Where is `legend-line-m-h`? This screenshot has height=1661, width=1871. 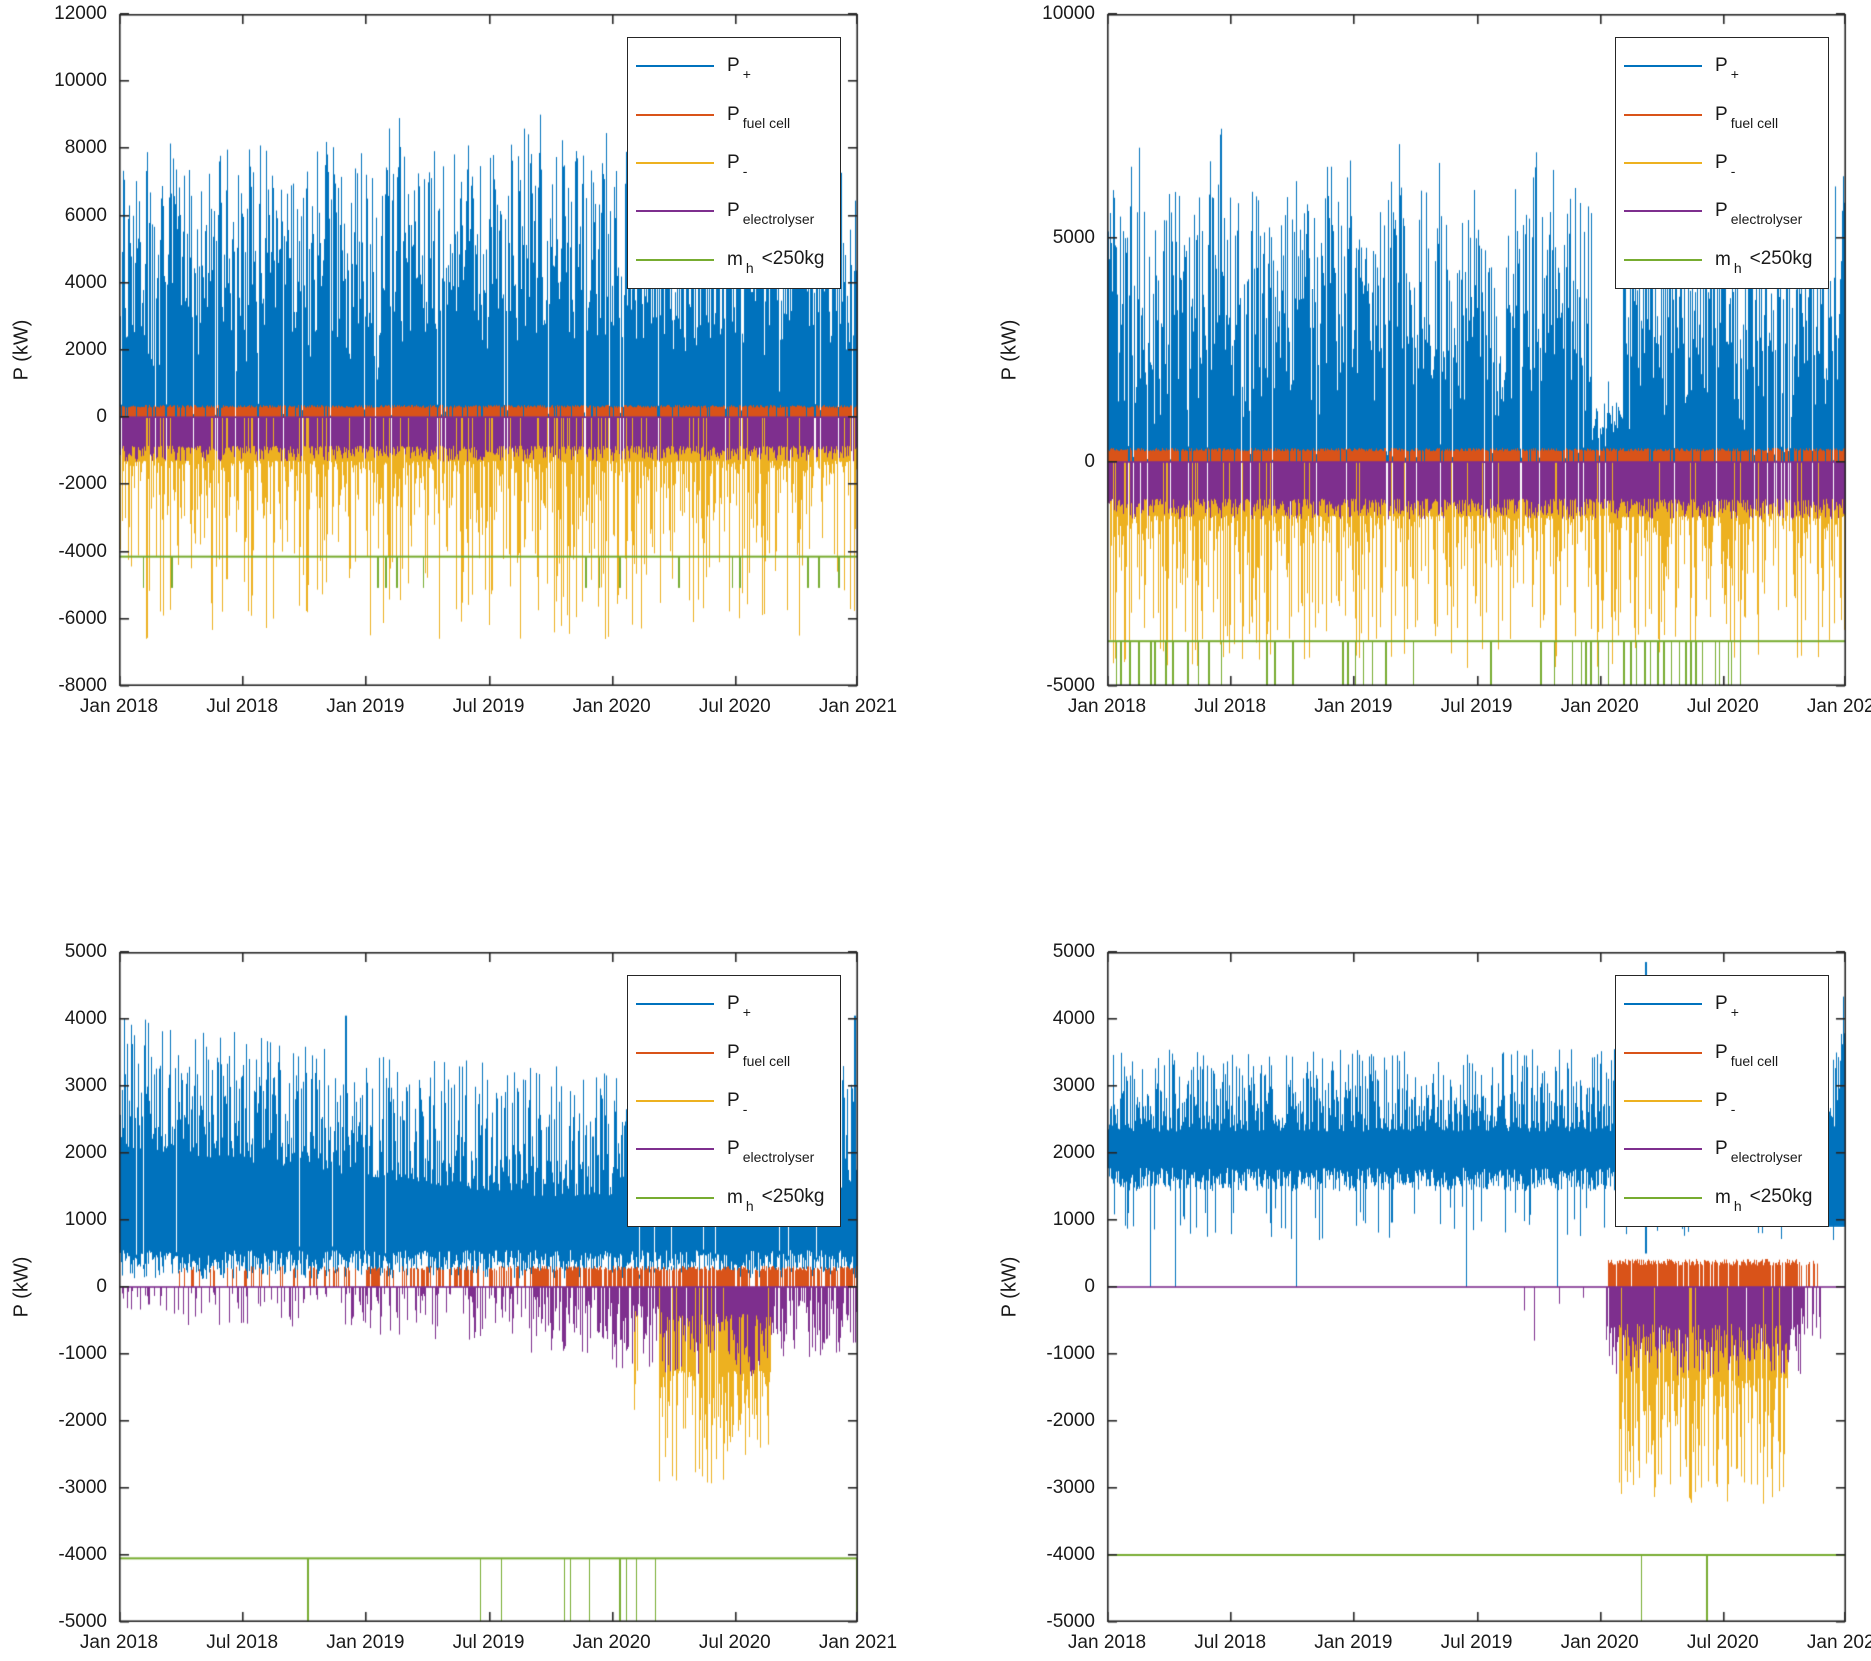
legend-line-m-h is located at coordinates (675, 1197).